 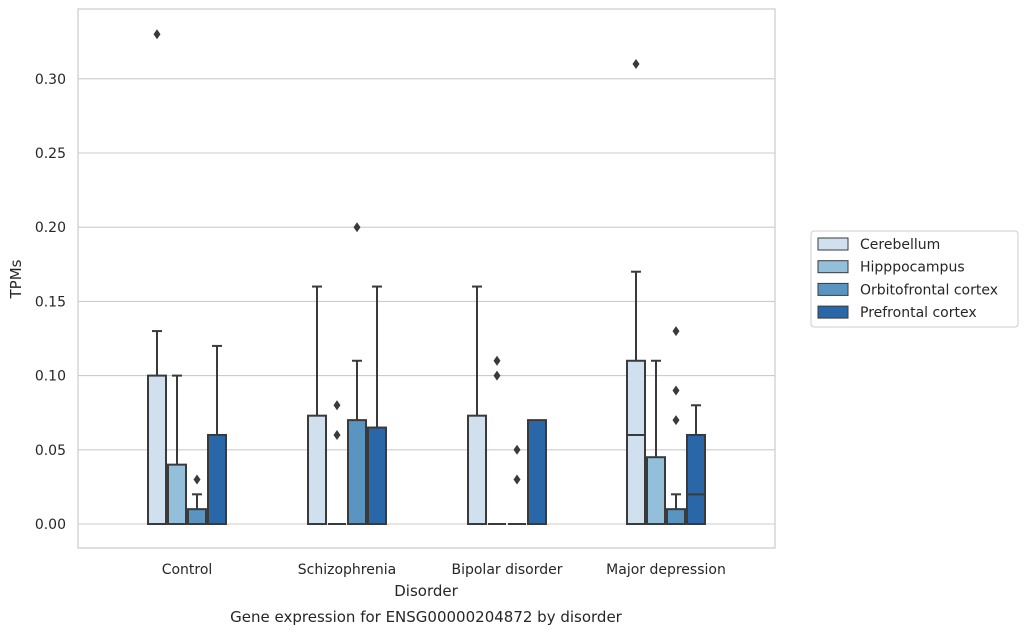 What do you see at coordinates (50, 154) in the screenshot?
I see `y-tick-label: 0.25` at bounding box center [50, 154].